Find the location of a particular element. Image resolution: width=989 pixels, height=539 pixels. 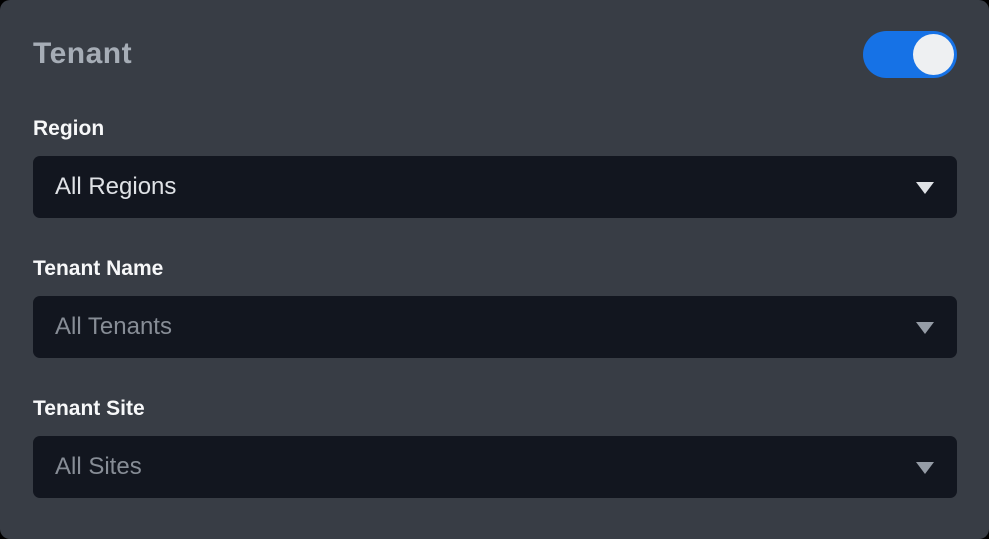

region-select-value: All Regions is located at coordinates (116, 186).